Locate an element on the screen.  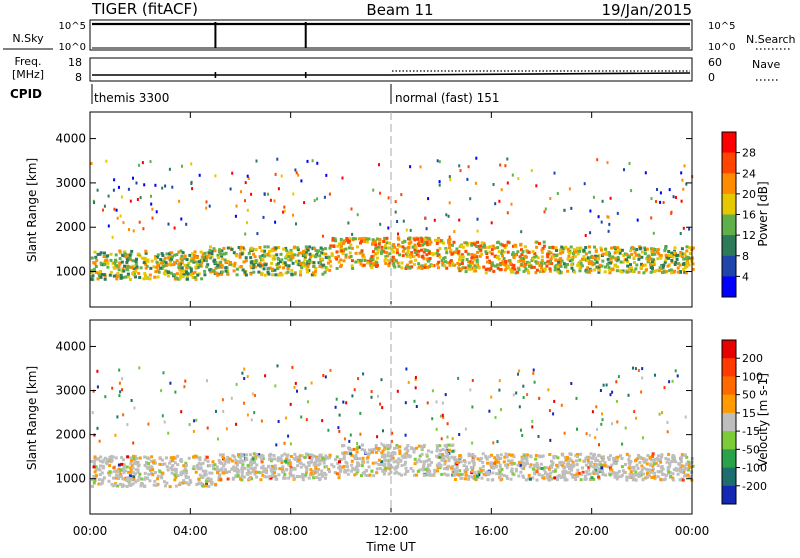
y-tick-label: 4000 is located at coordinates (70, 346).